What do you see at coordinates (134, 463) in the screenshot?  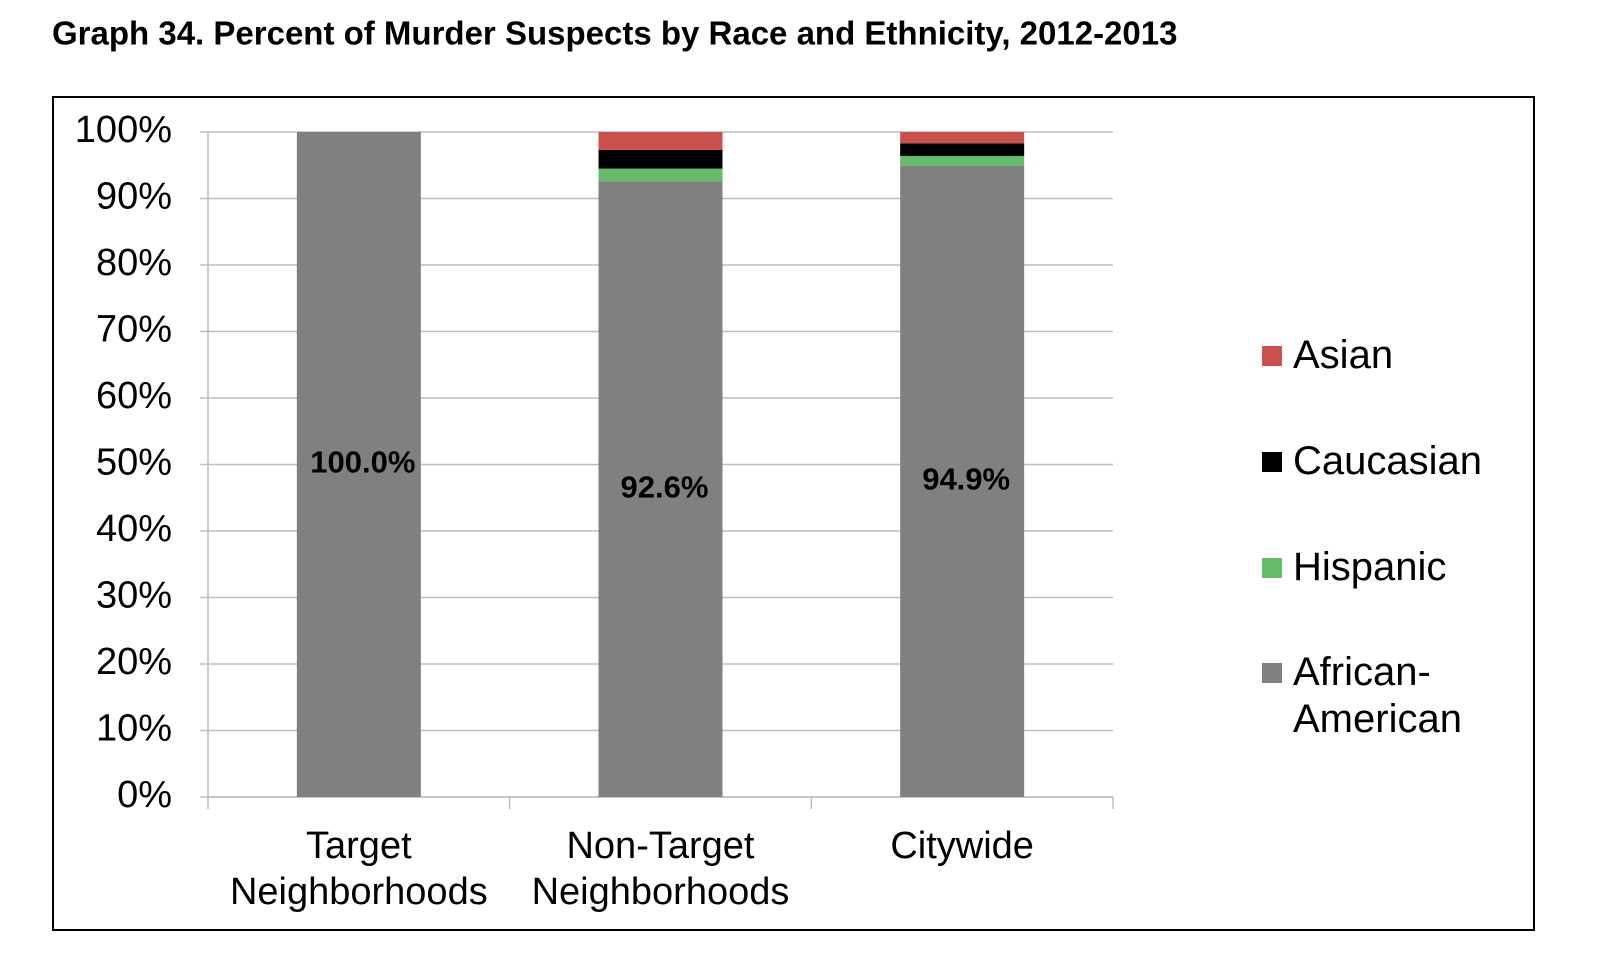 I see `y-tick-label: 50%` at bounding box center [134, 463].